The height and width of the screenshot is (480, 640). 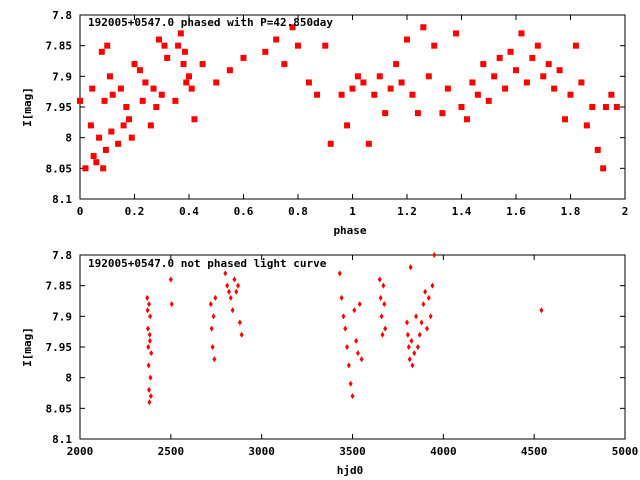 I want to click on y-tick-label: 7.85, so click(x=59, y=286).